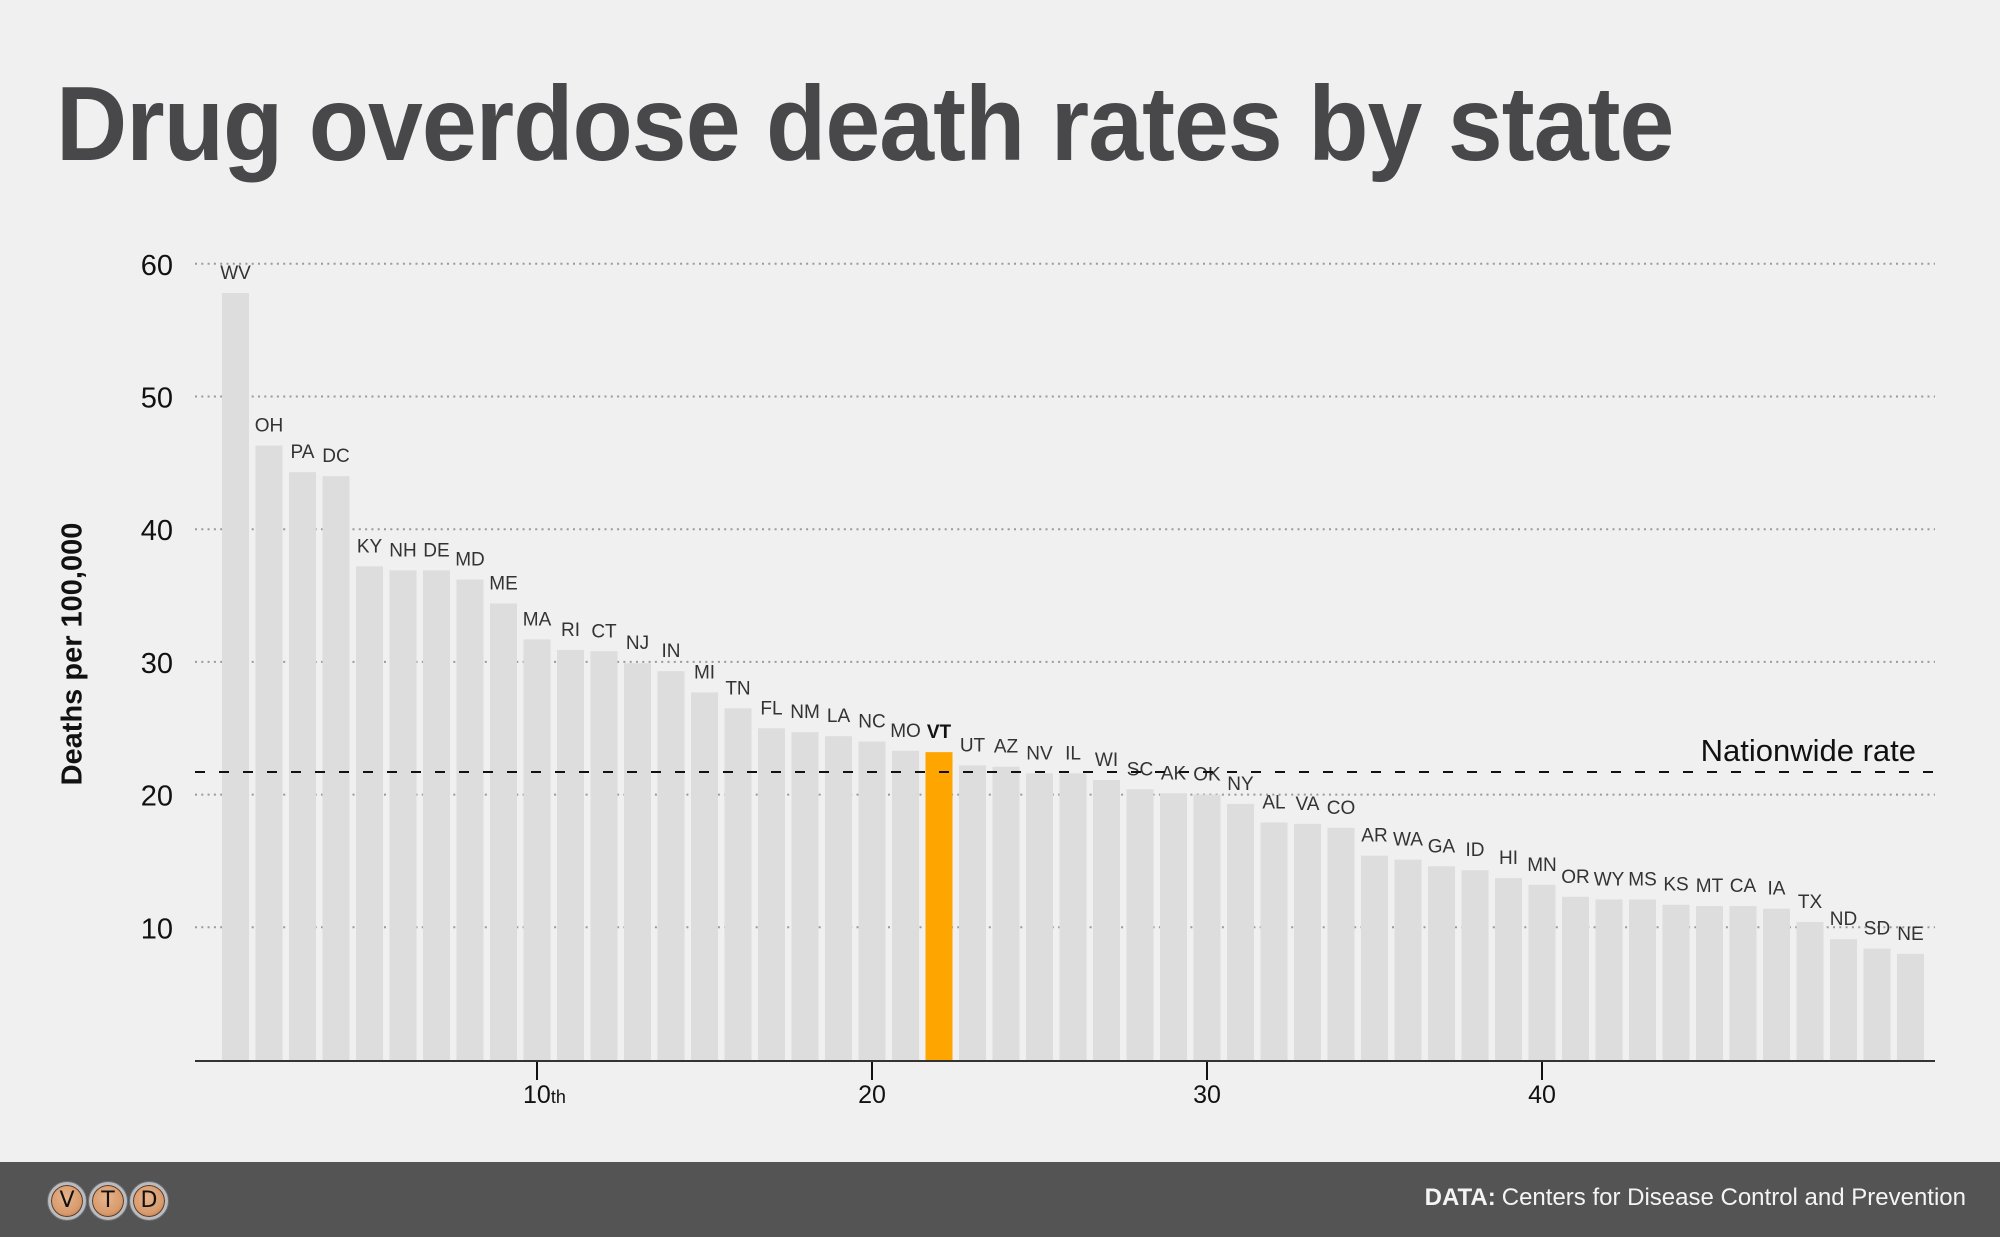 Image resolution: width=2000 pixels, height=1237 pixels. Describe the element at coordinates (1877, 929) in the screenshot. I see `bar-label-sd: SD` at that location.